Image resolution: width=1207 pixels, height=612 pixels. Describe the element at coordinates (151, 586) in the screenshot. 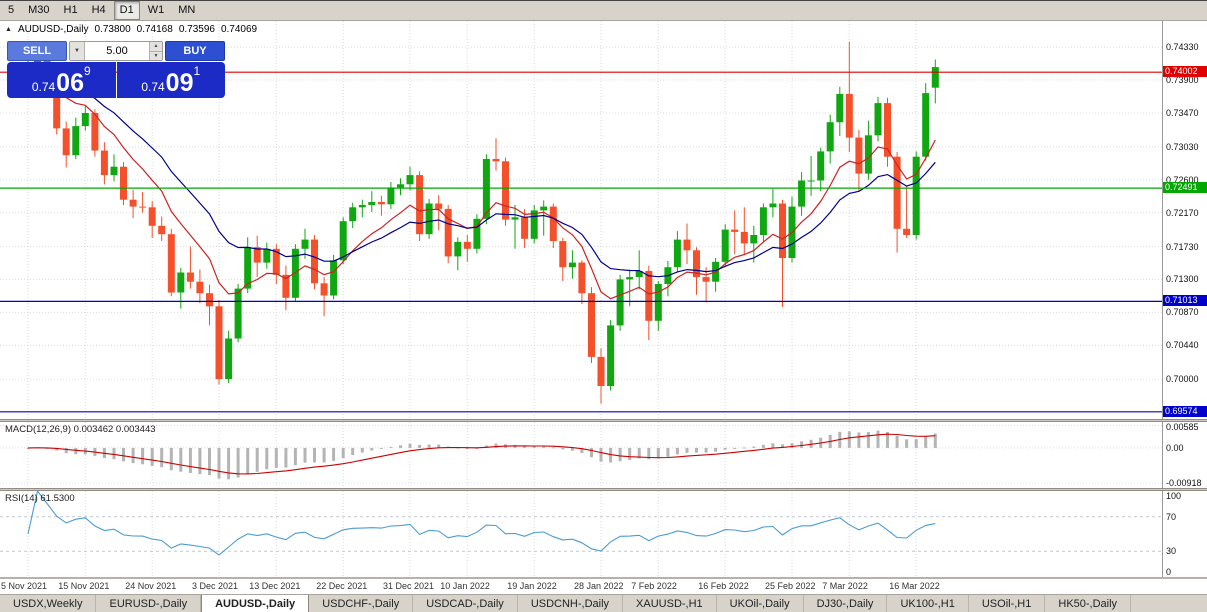

I see `date-label: 24 Nov 2021` at that location.